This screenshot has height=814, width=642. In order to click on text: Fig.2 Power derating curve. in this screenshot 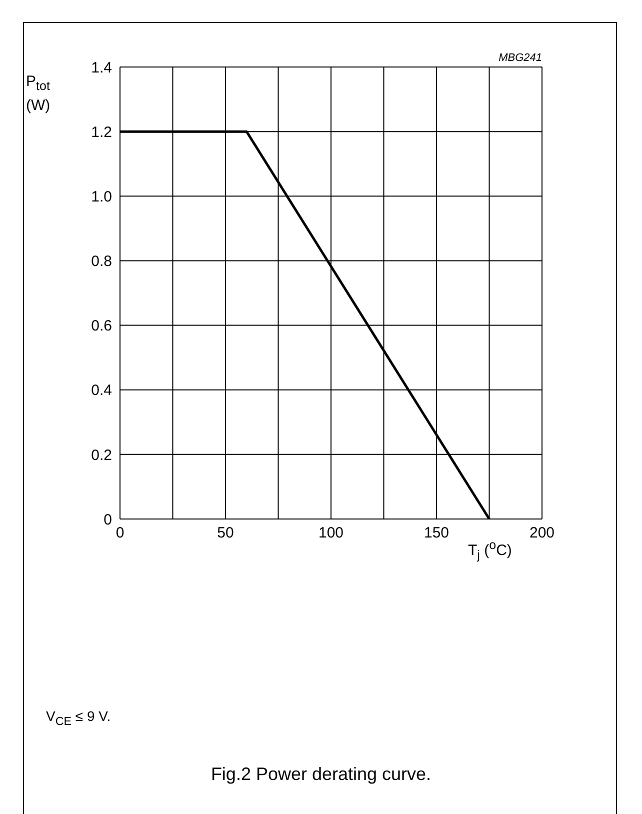, I will do `click(321, 774)`.